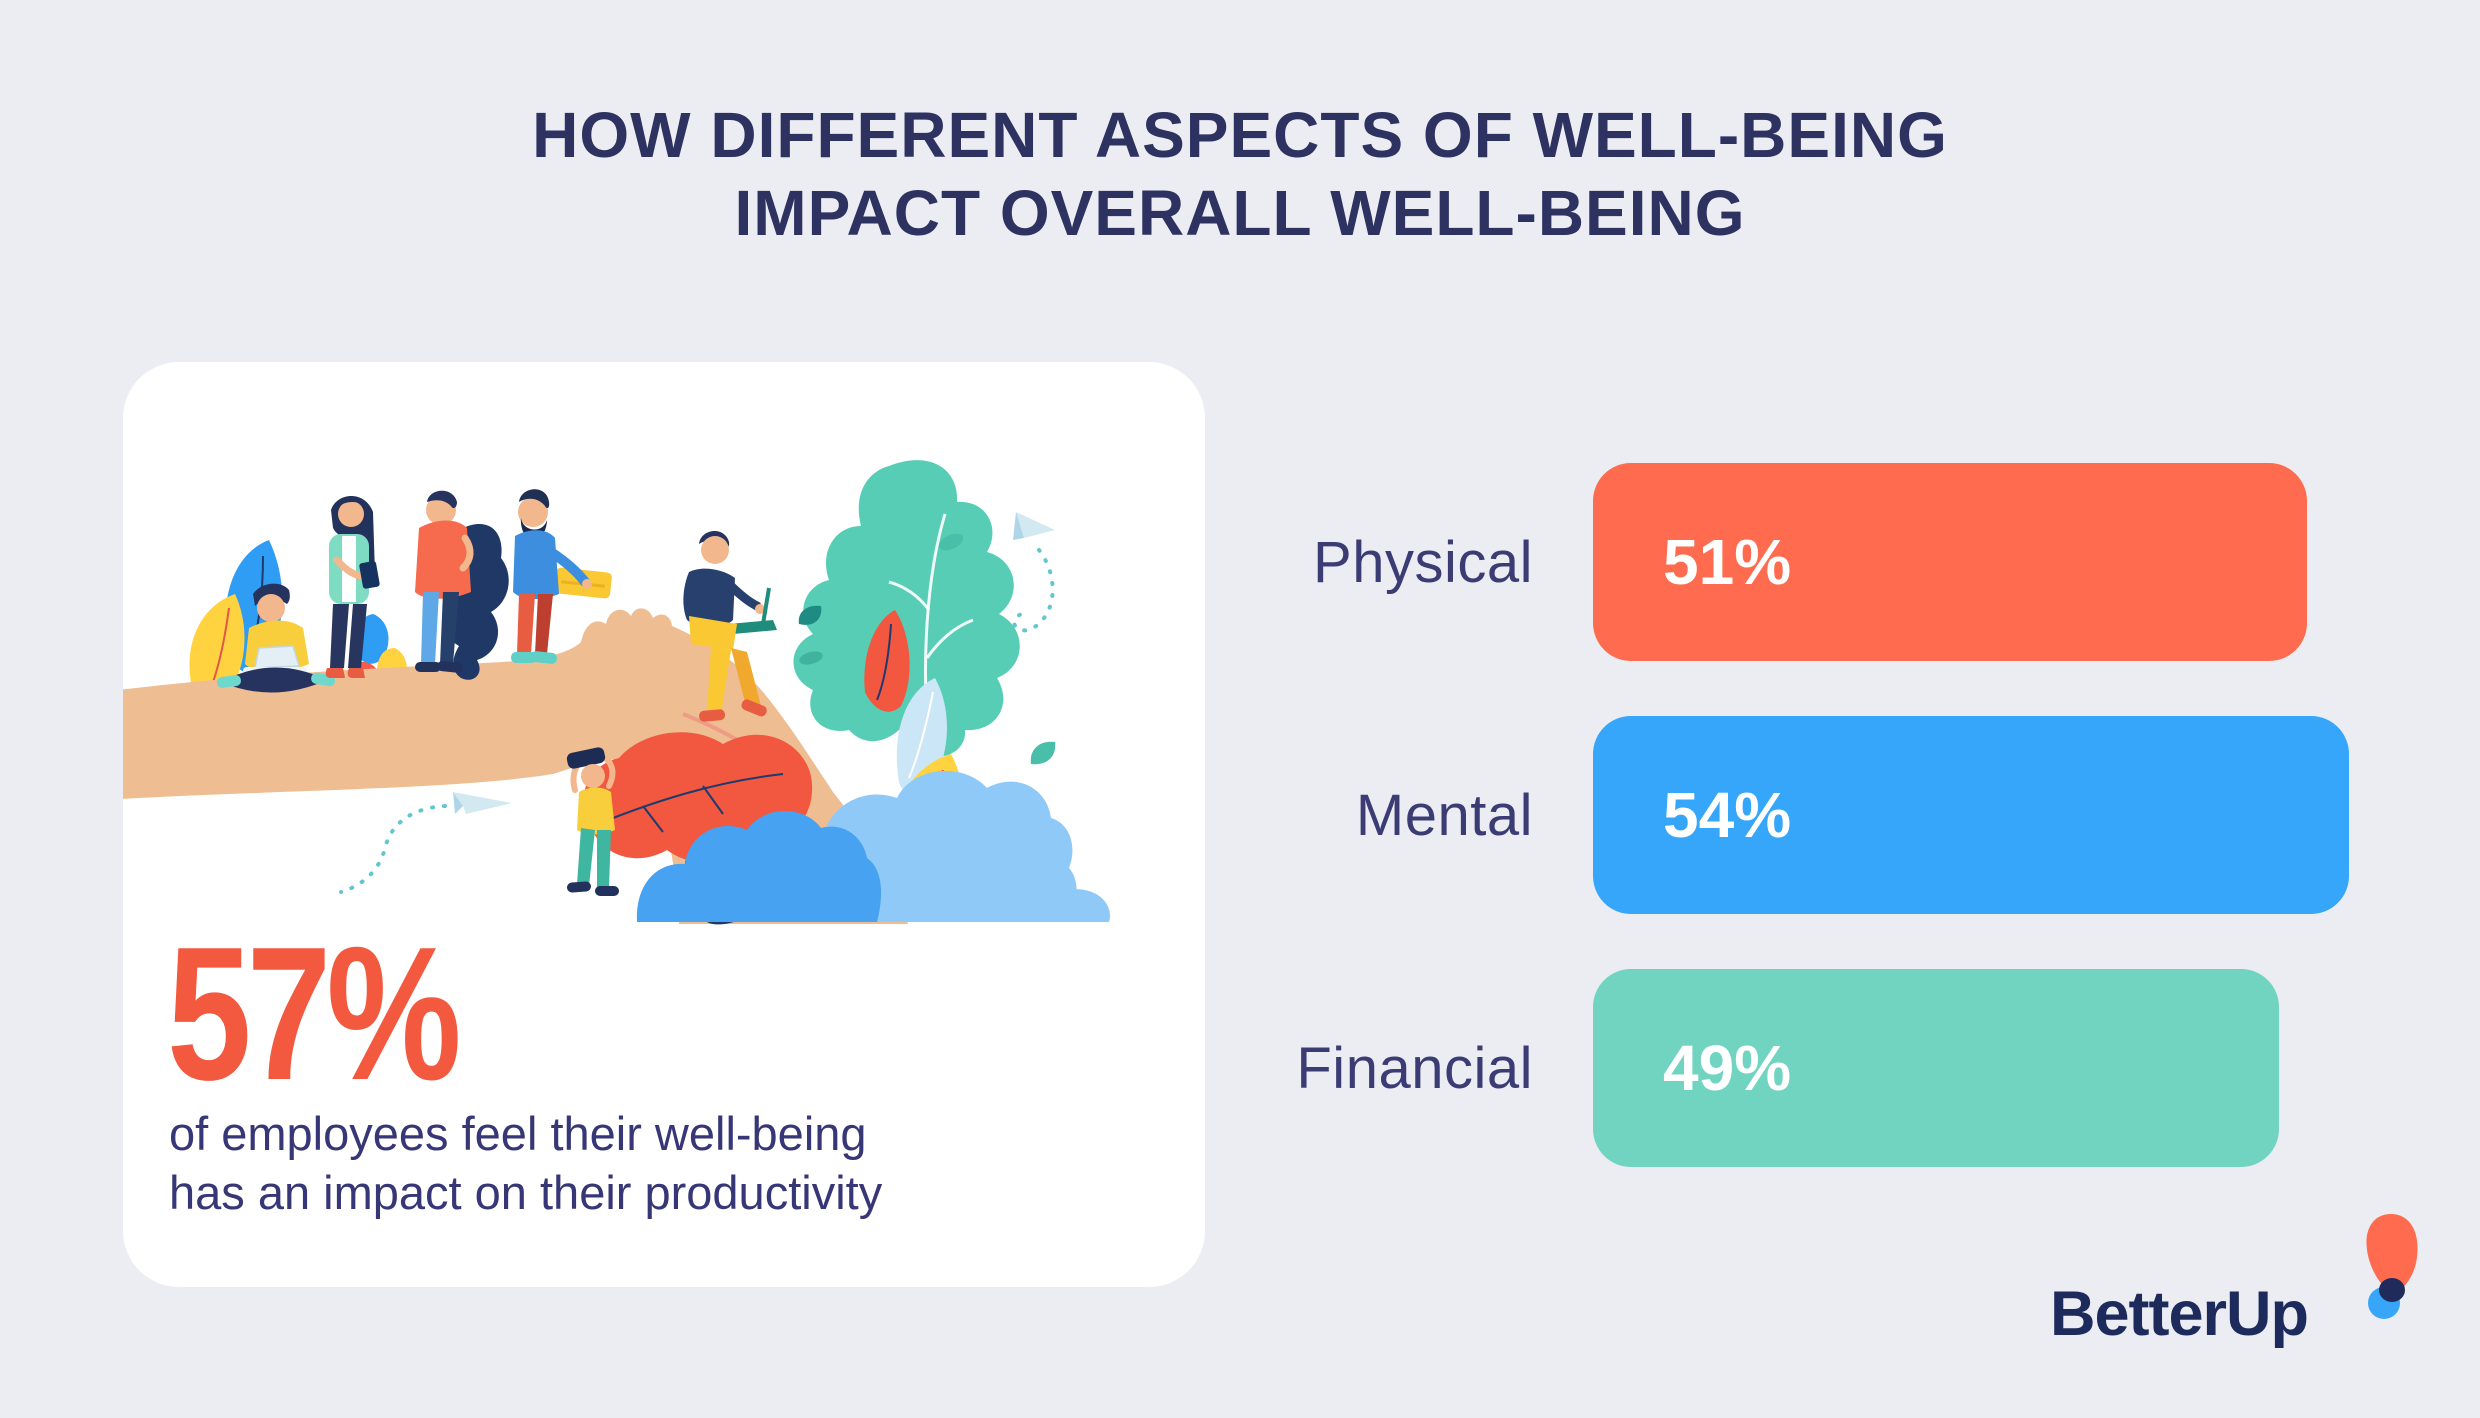  I want to click on bar-row-mental: Mental 54%, so click(1764, 815).